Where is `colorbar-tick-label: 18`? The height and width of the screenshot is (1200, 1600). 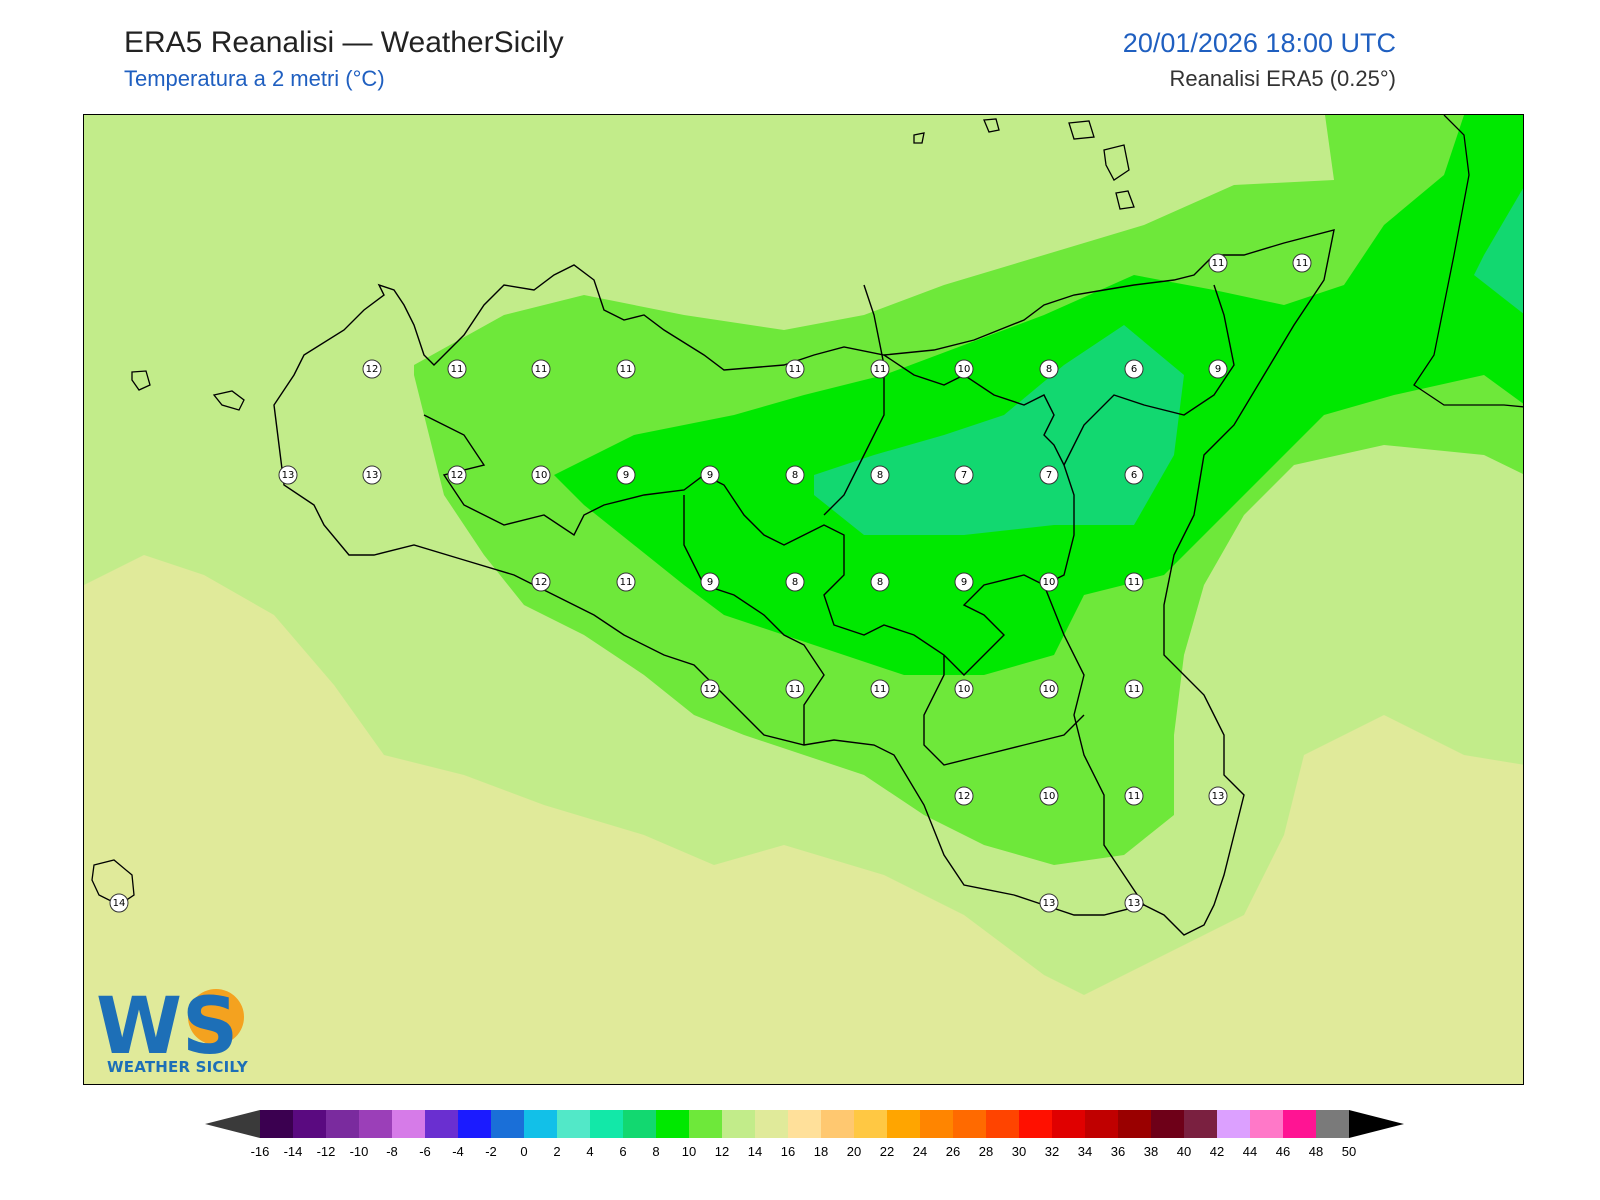
colorbar-tick-label: 18 is located at coordinates (821, 1151).